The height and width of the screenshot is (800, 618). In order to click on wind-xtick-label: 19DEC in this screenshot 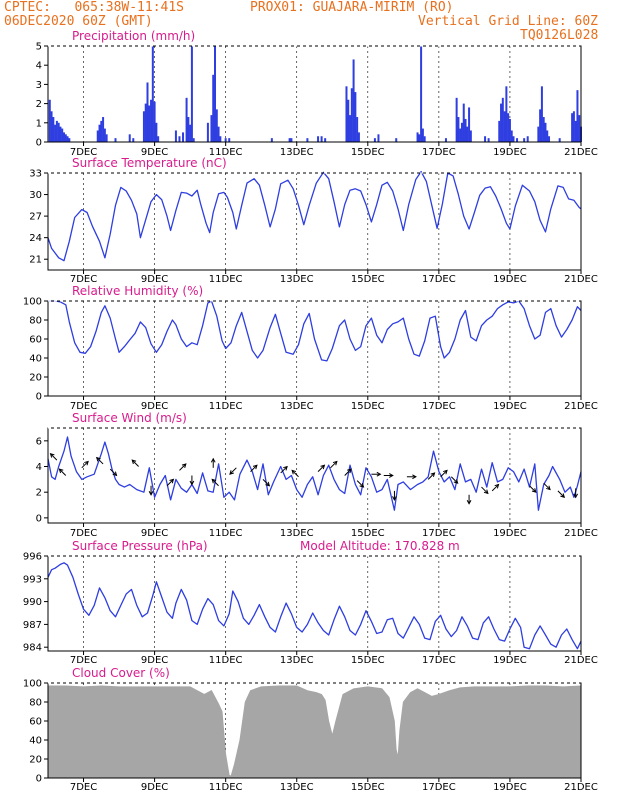, I will do `click(510, 533)`.